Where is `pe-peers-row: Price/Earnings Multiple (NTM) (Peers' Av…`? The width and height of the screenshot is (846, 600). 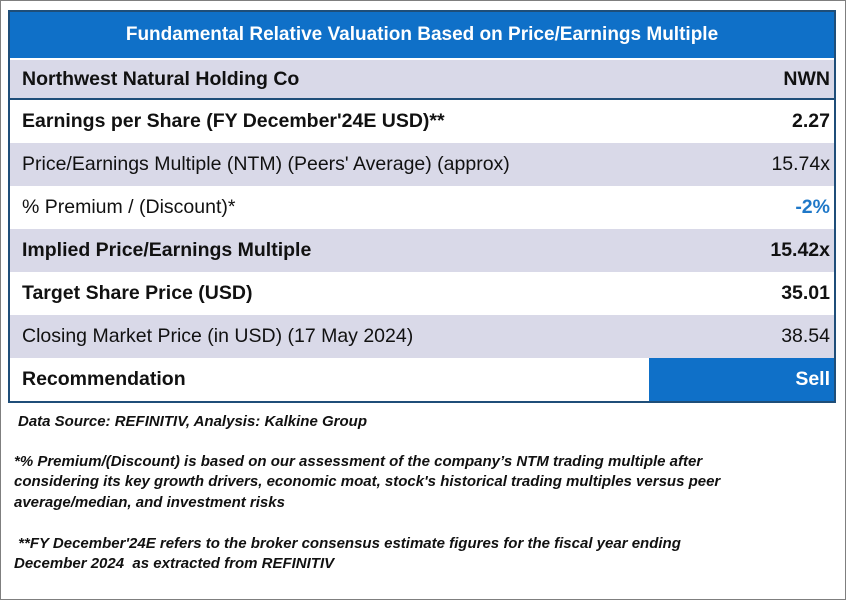 pe-peers-row: Price/Earnings Multiple (NTM) (Peers' Av… is located at coordinates (422, 164).